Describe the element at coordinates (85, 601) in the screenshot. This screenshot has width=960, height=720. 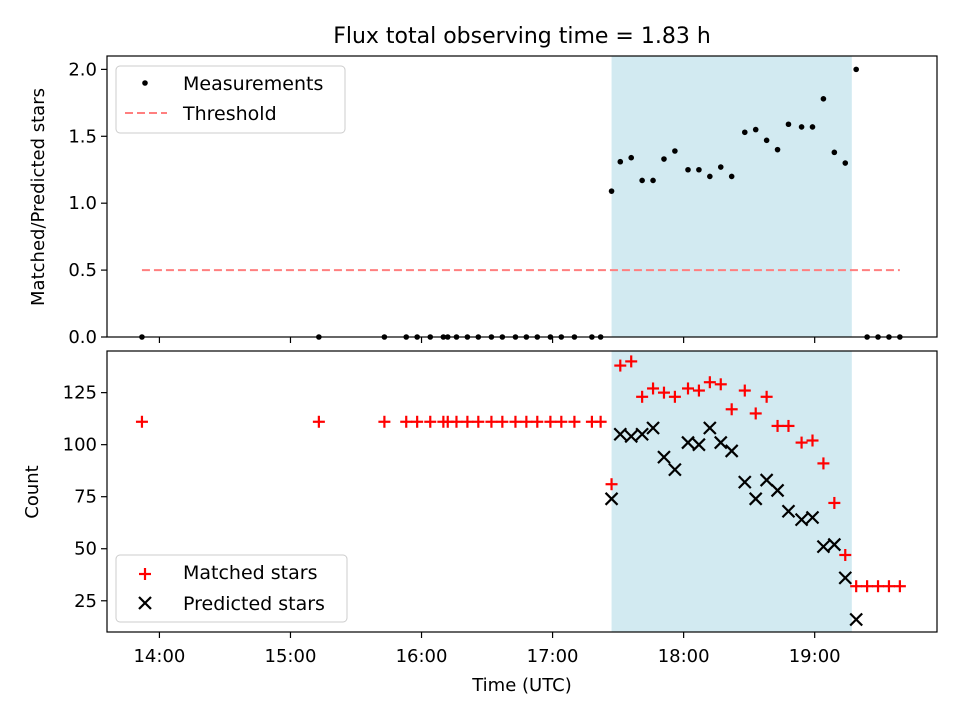
I see `y-tick-label: 25` at that location.